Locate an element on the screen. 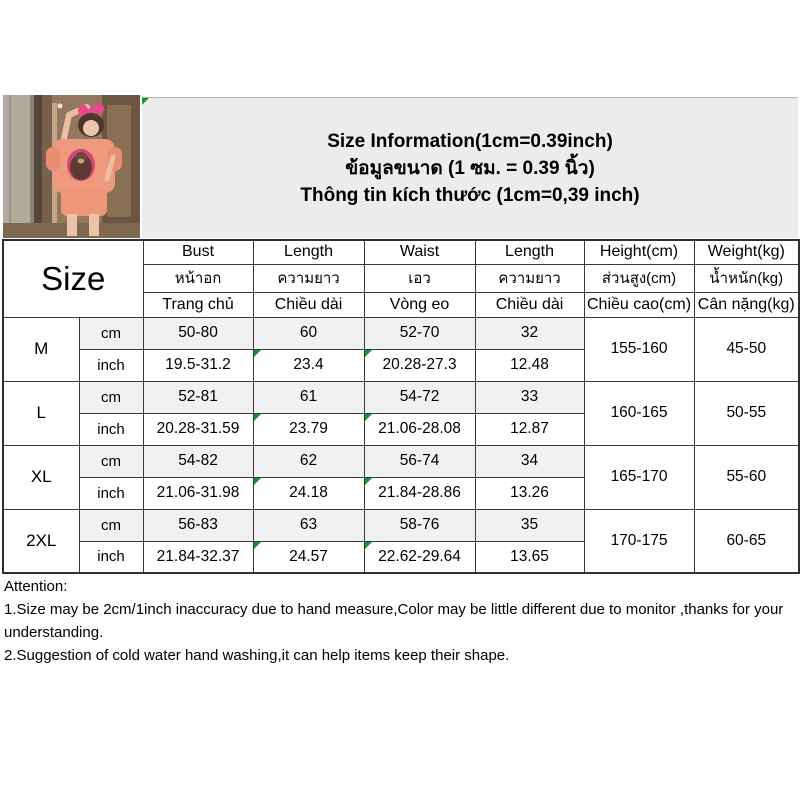 This screenshot has height=800, width=800. bear-print is located at coordinates (81, 167).